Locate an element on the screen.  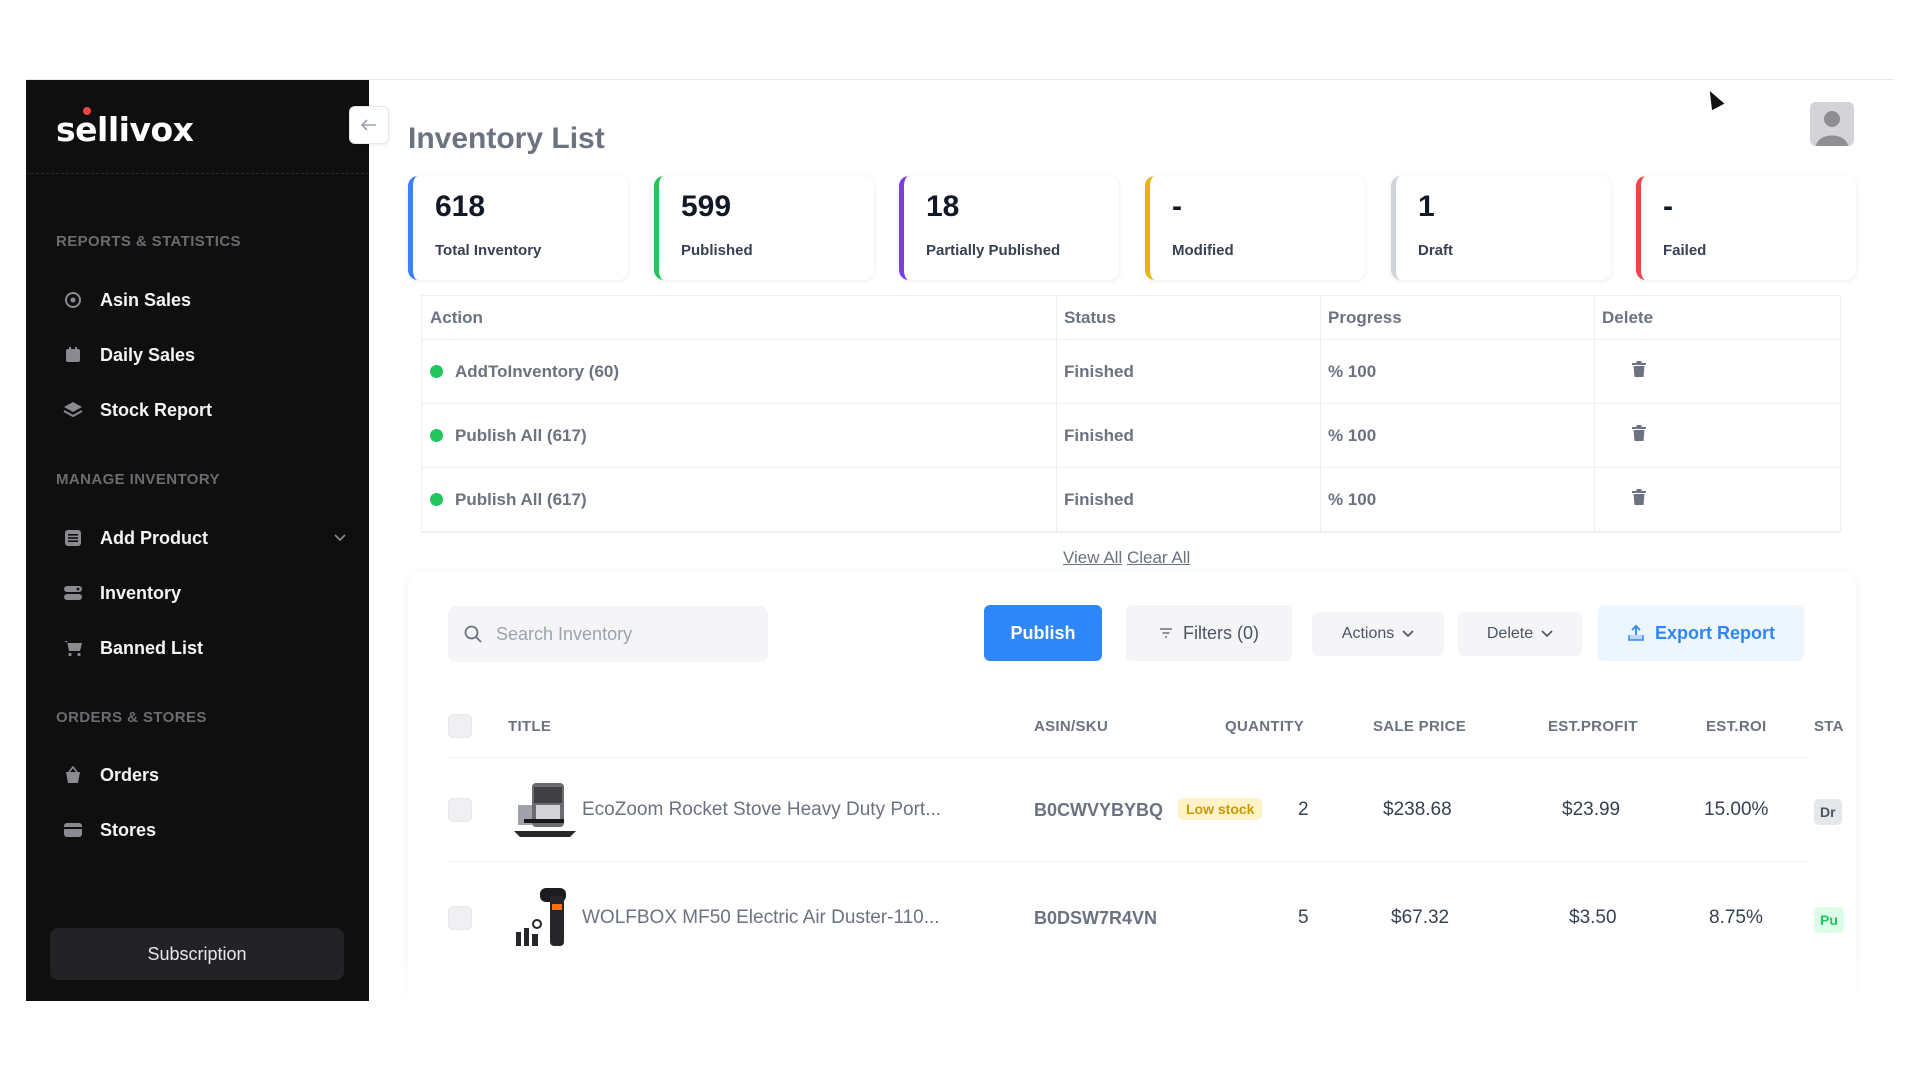
sidebar-item-label: Stores is located at coordinates (128, 829).